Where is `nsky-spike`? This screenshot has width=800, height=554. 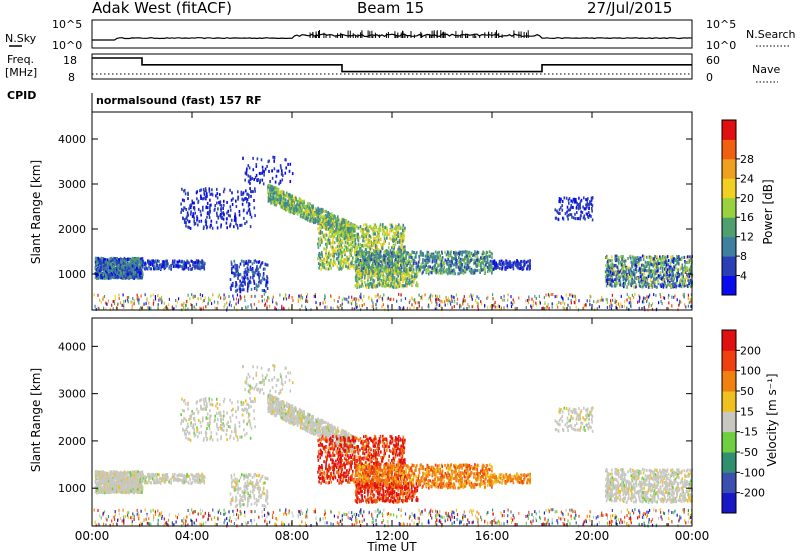
nsky-spike is located at coordinates (468, 36).